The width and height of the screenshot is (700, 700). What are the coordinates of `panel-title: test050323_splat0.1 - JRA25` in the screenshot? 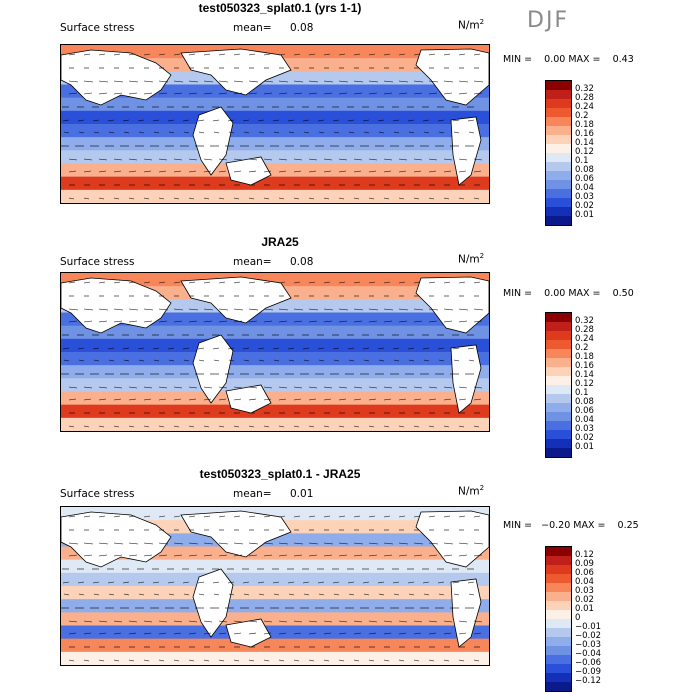 It's located at (280, 474).